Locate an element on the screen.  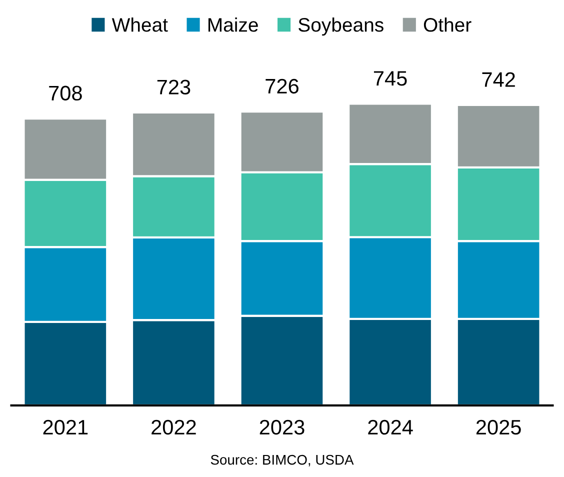
x-tick-label: 2021 is located at coordinates (65, 427).